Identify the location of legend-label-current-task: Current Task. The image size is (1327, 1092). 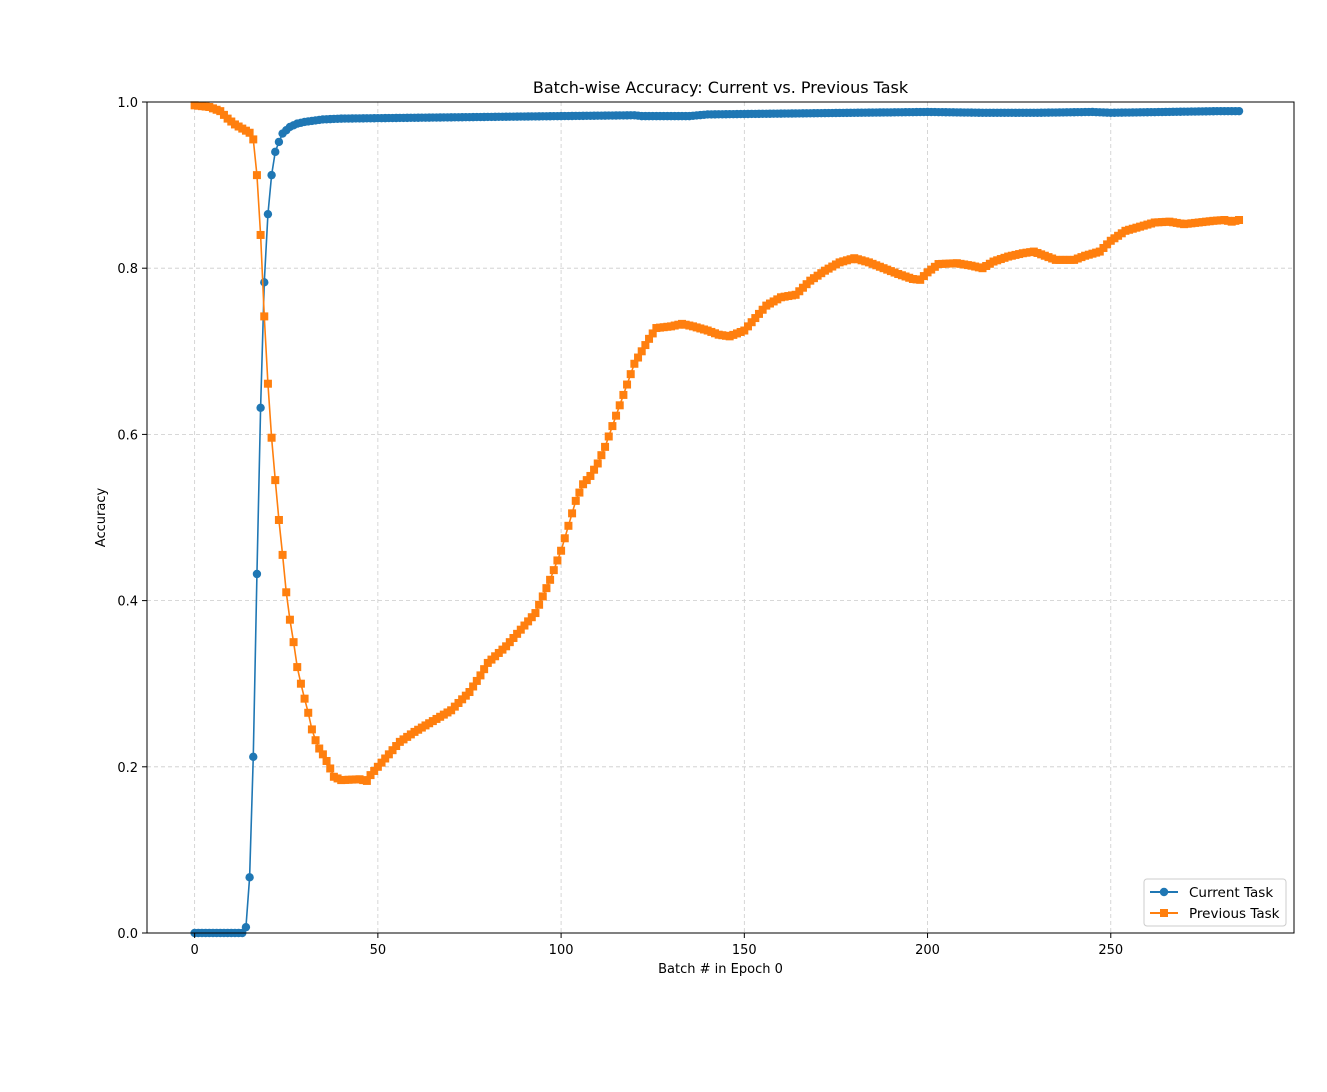
(1231, 893).